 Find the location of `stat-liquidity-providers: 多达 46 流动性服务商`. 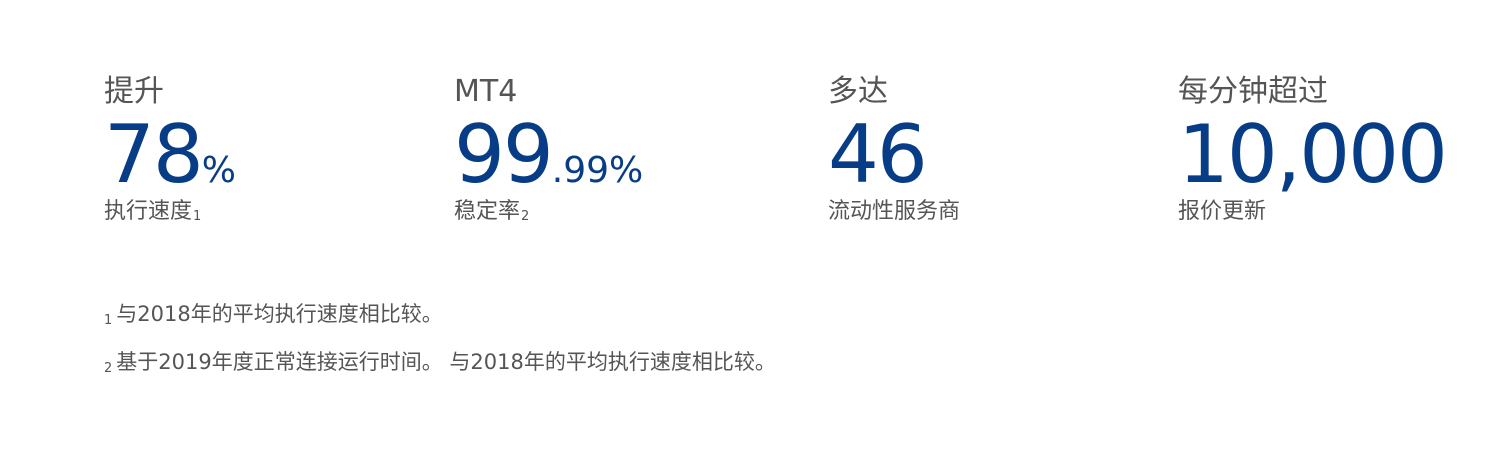

stat-liquidity-providers: 多达 46 流动性服务商 is located at coordinates (894, 149).